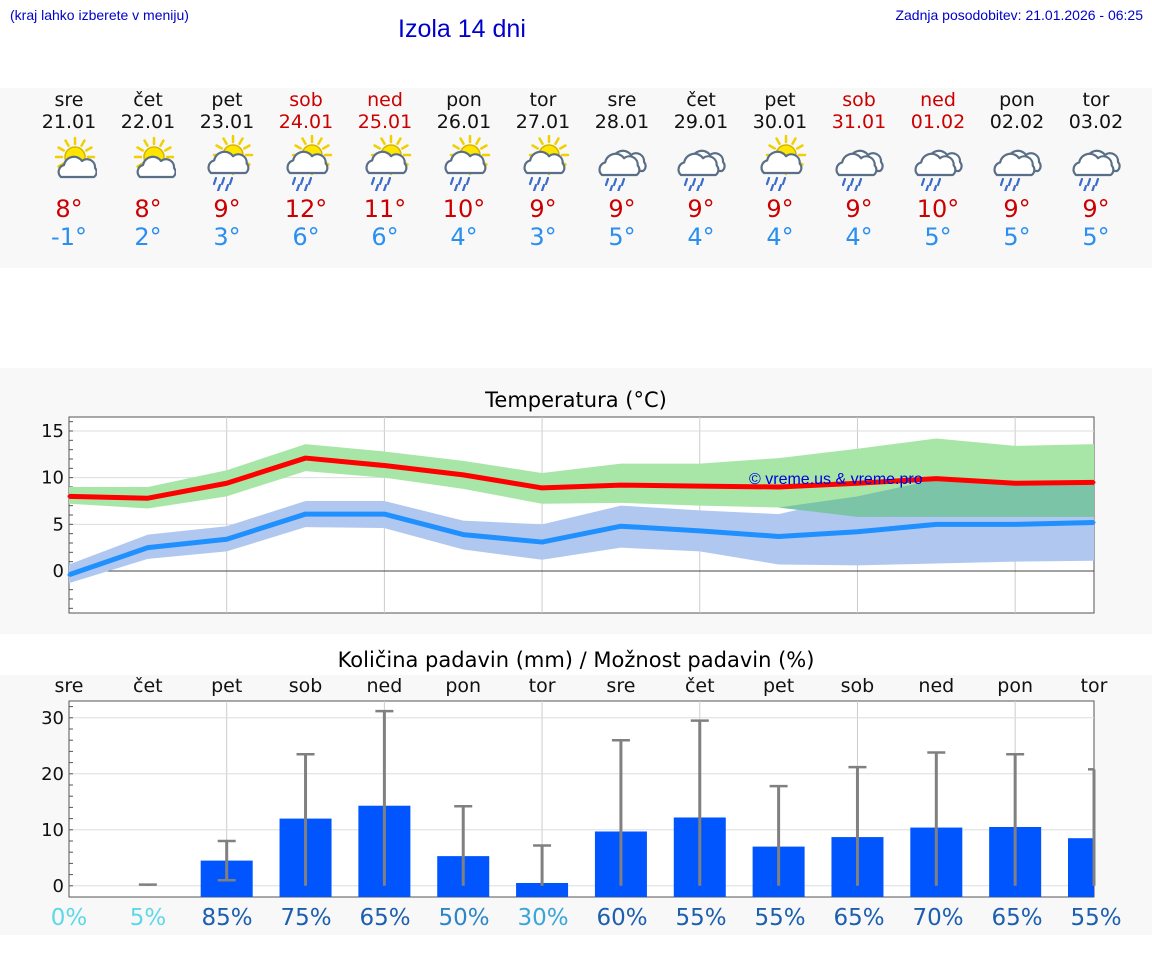 Image resolution: width=1152 pixels, height=975 pixels. What do you see at coordinates (543, 122) in the screenshot?
I see `day-date: 27.01` at bounding box center [543, 122].